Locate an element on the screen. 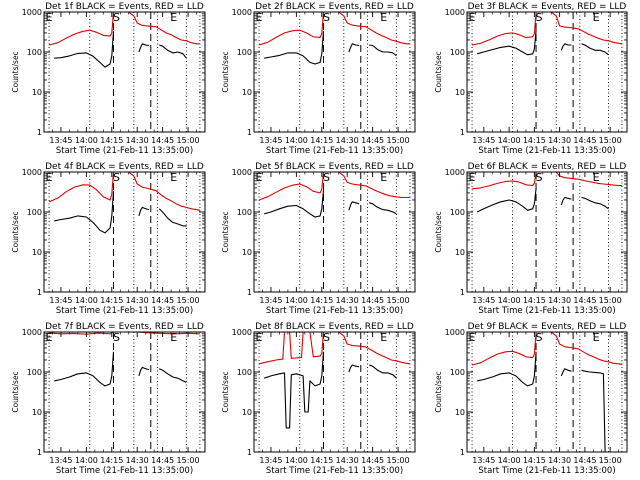 Image resolution: width=640 pixels, height=480 pixels. panel-title: Det 1f BLACK = Events, RED = LLD is located at coordinates (124, 7).